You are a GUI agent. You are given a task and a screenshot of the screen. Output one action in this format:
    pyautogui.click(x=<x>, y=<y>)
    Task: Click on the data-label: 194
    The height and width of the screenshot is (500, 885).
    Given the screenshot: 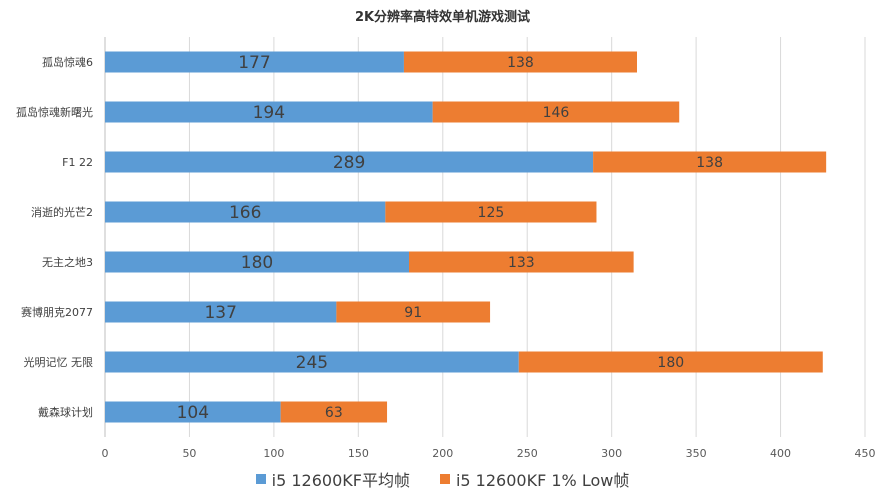 What is the action you would take?
    pyautogui.click(x=269, y=113)
    